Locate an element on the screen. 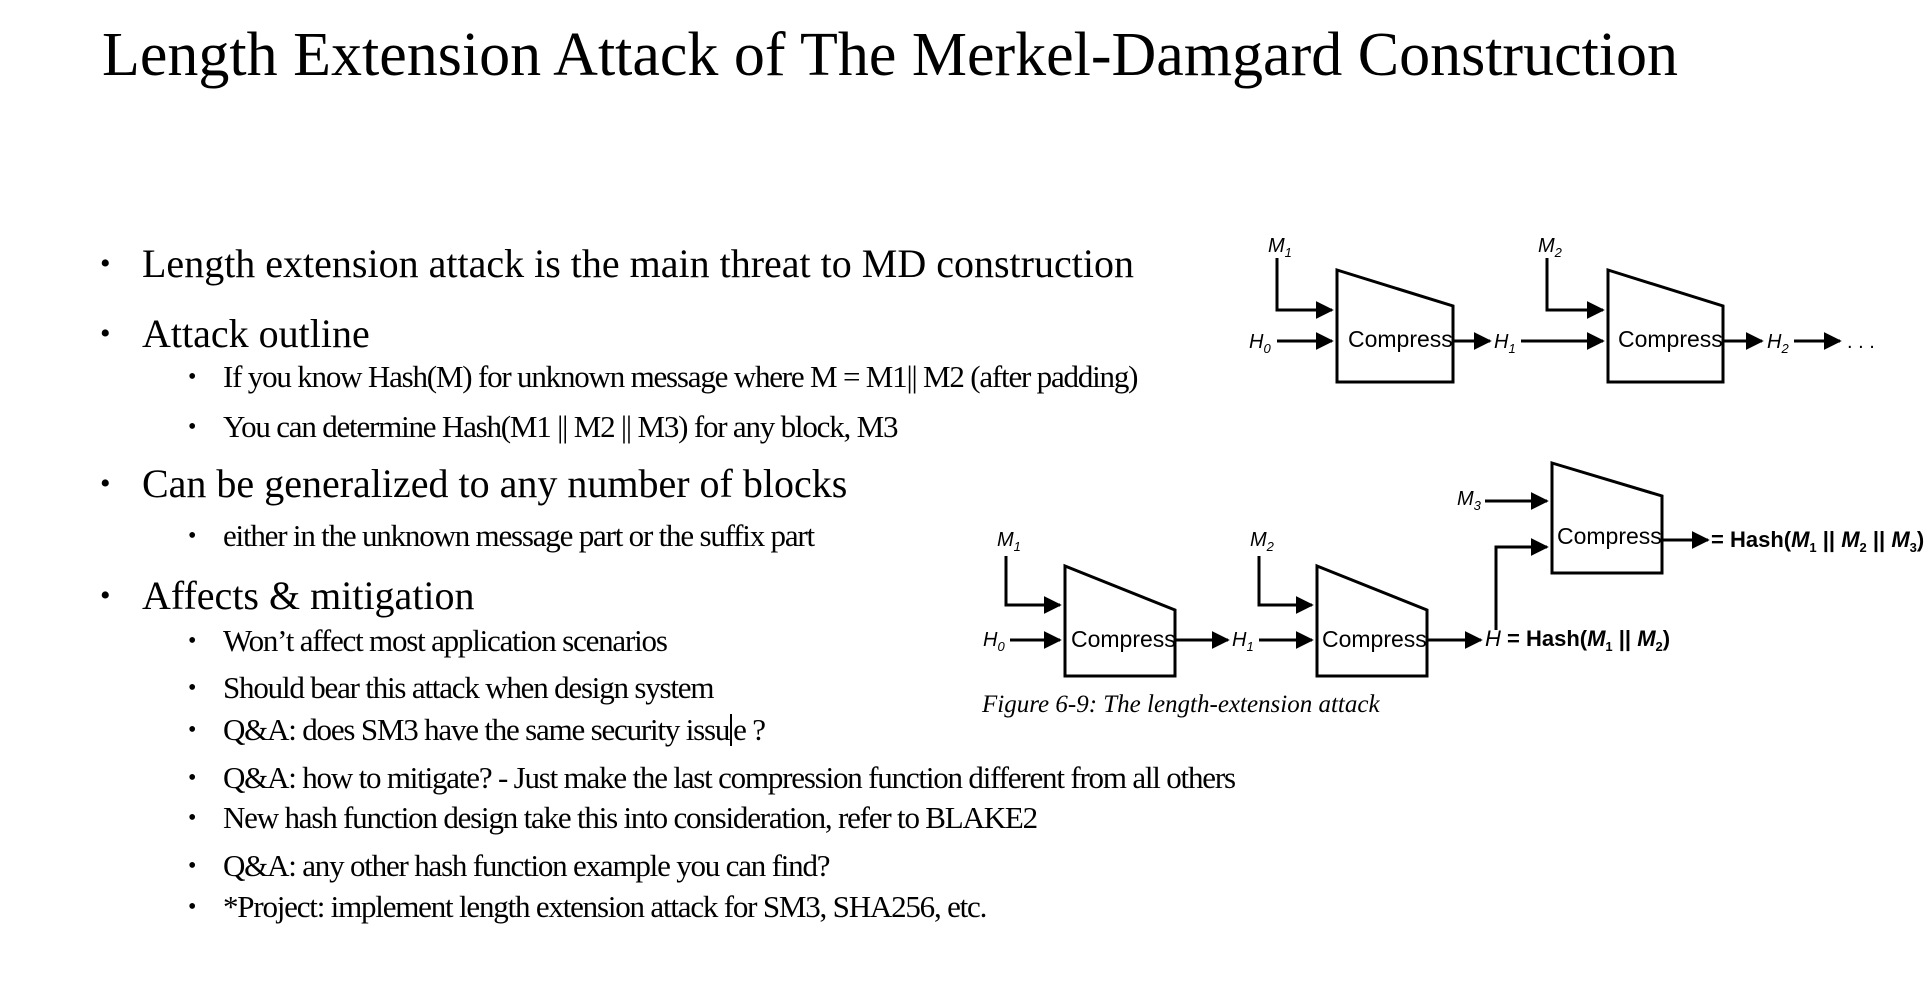  bottom-hash-equation: H = Hash(M1 || M2) is located at coordinates (1577, 640).